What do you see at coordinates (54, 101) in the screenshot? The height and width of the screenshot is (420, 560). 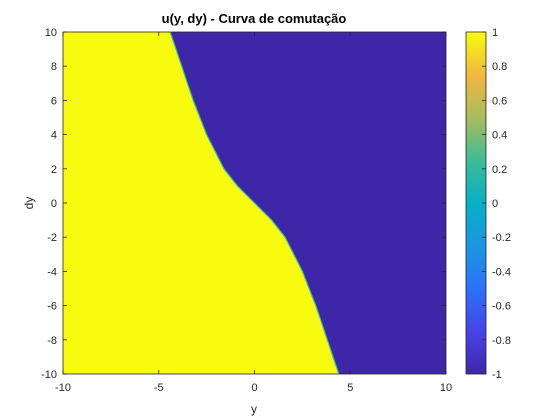 I see `y-tick-label: 6` at bounding box center [54, 101].